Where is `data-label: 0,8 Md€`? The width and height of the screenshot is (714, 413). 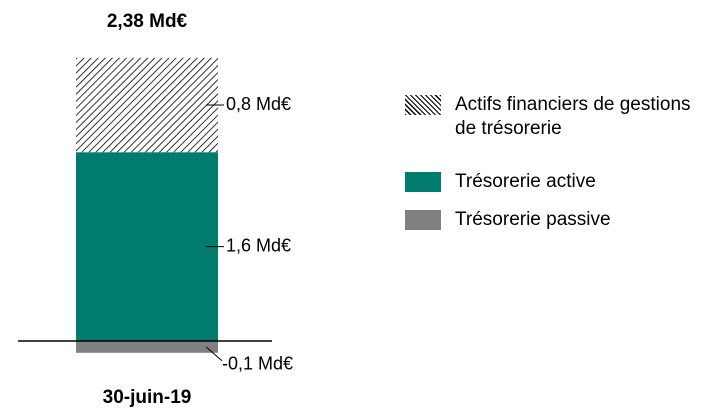
data-label: 0,8 Md€ is located at coordinates (258, 104).